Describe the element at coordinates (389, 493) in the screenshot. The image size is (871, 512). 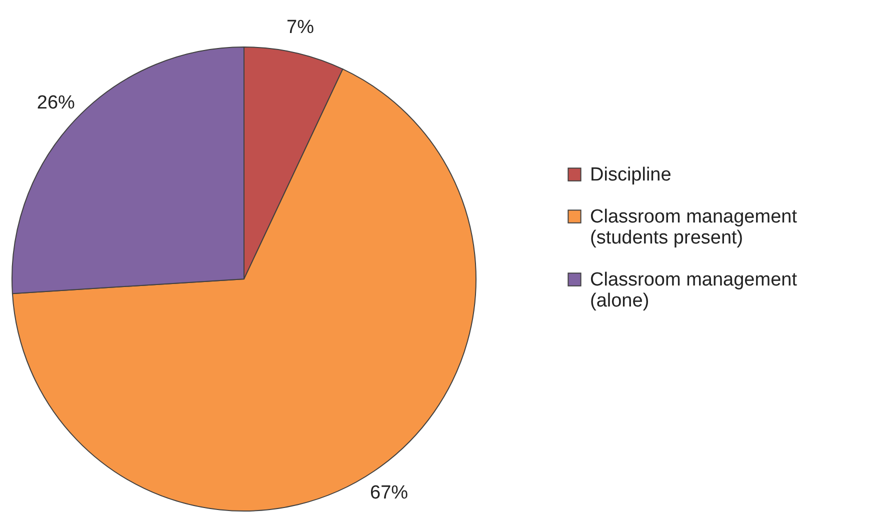
I see `data-label: 67%` at that location.